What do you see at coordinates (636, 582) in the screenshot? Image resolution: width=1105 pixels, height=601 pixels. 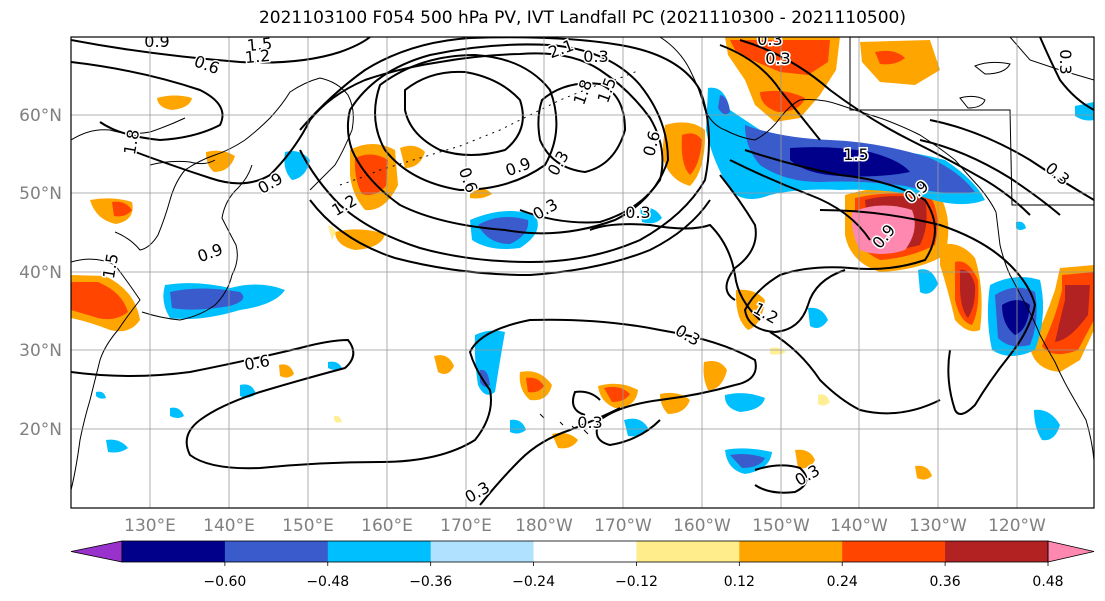 I see `colorbar-label: −0.12` at bounding box center [636, 582].